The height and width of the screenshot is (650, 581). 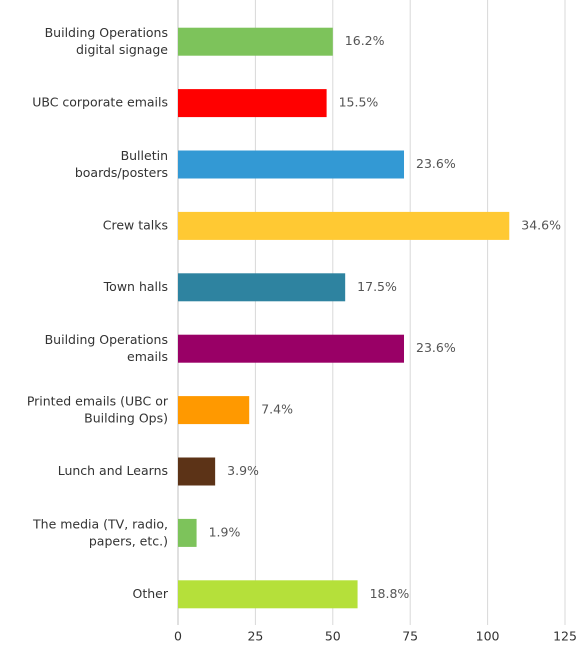 What do you see at coordinates (410, 636) in the screenshot?
I see `x-tick-label: 75` at bounding box center [410, 636].